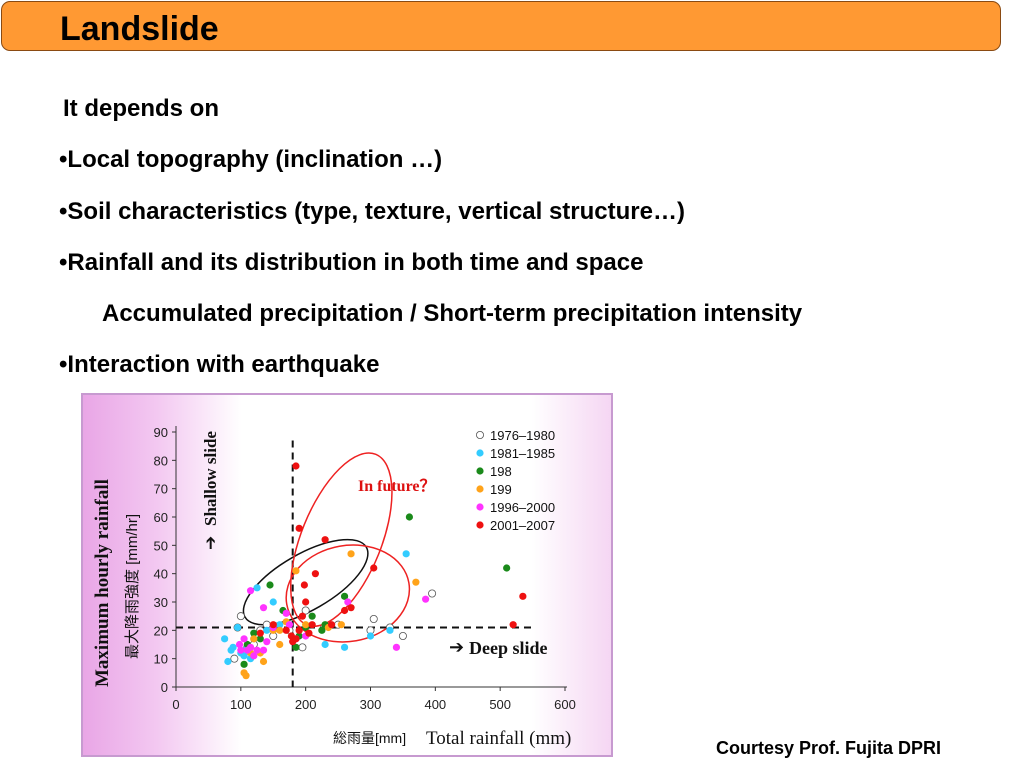  Describe the element at coordinates (501, 489) in the screenshot. I see `legend-label: 199` at that location.